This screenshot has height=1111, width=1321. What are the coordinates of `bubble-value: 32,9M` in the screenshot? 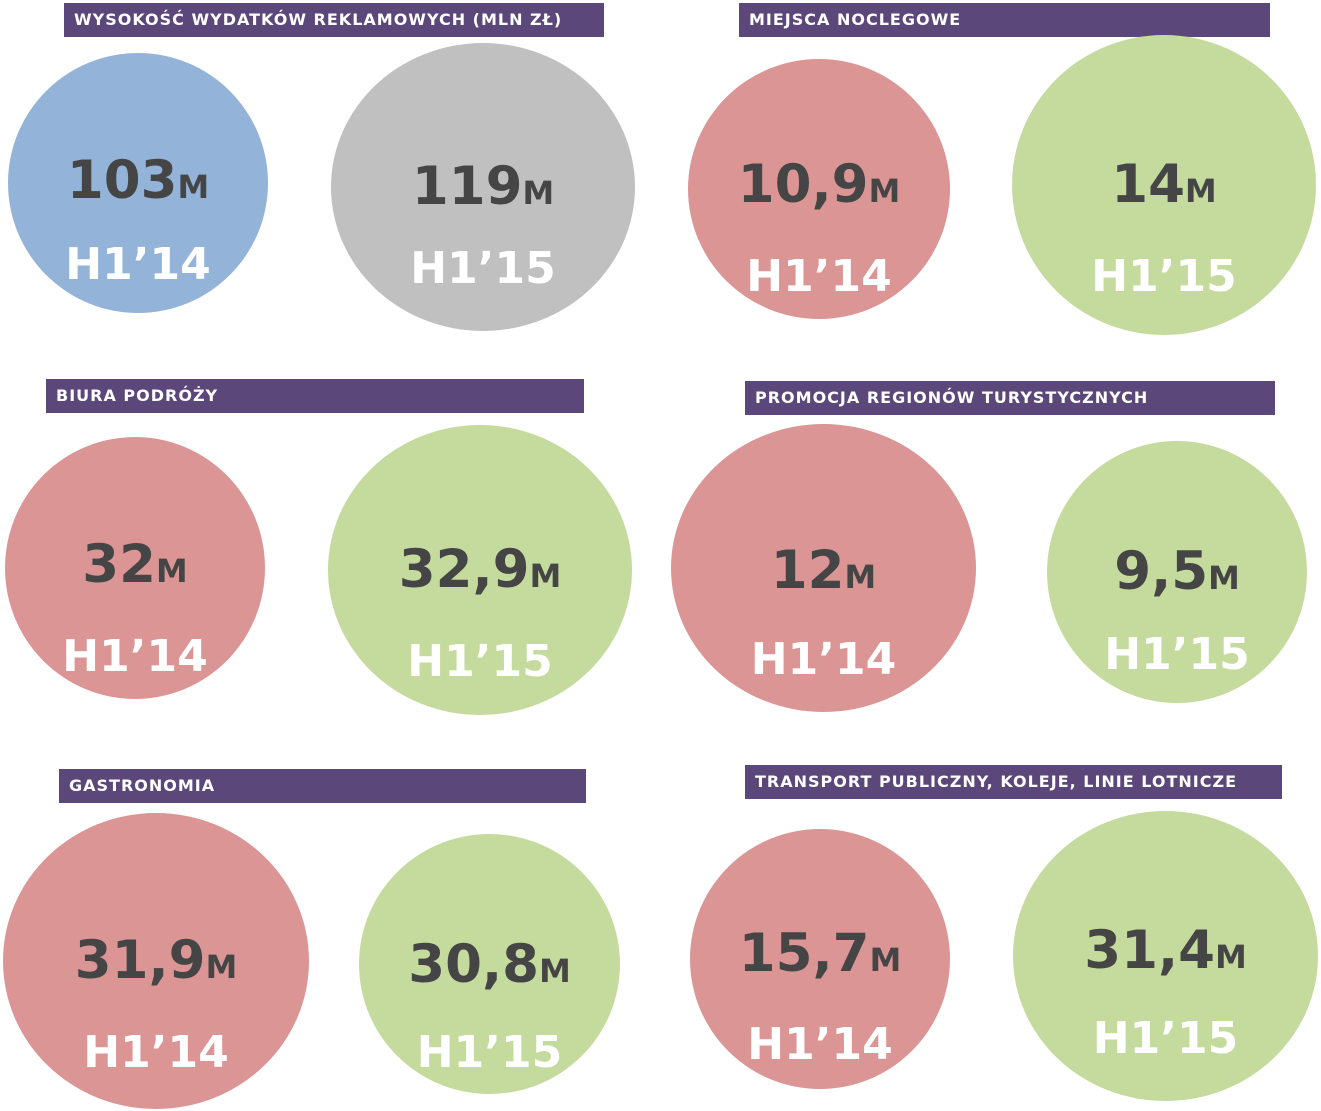 It's located at (480, 569).